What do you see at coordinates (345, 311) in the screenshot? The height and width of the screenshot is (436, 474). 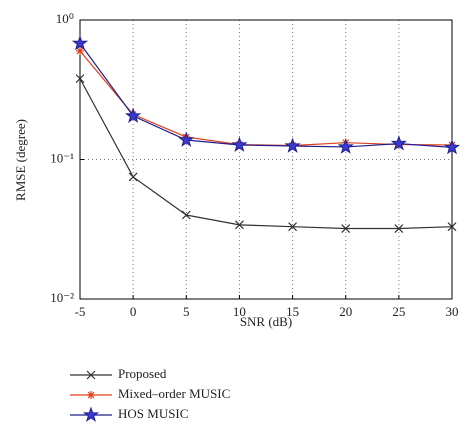 I see `x-tick-label: 20` at bounding box center [345, 311].